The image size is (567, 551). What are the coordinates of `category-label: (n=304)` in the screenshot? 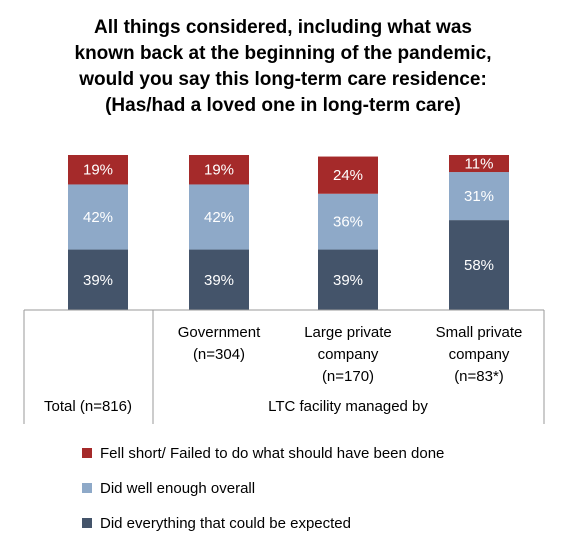 It's located at (219, 354).